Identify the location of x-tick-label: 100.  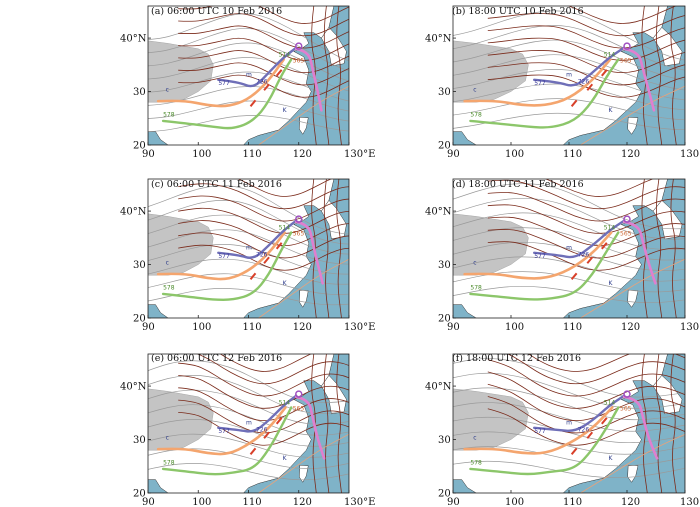
(201, 154).